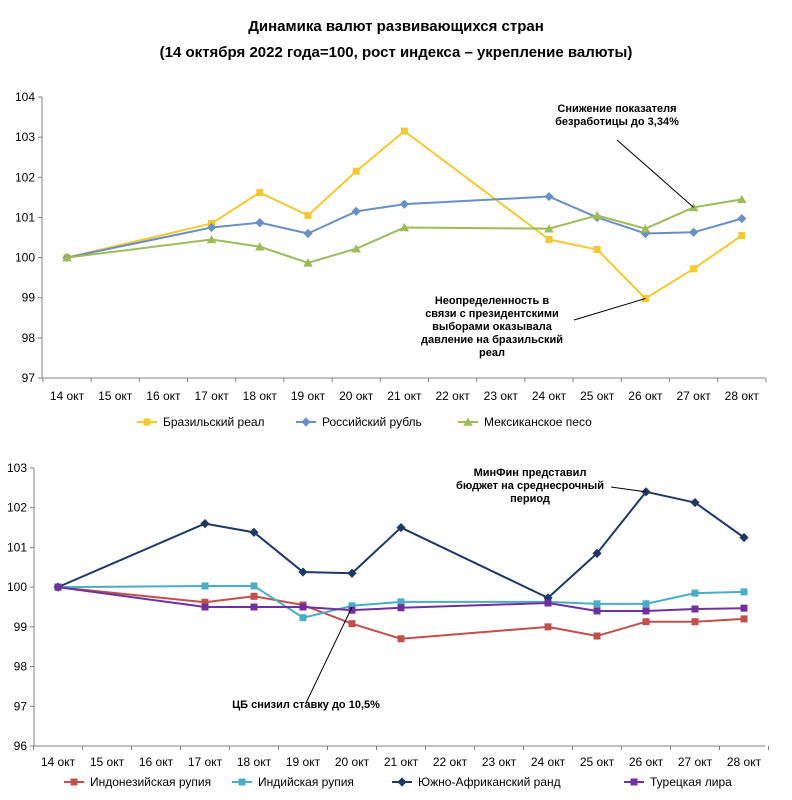 The width and height of the screenshot is (792, 800). Describe the element at coordinates (107, 762) in the screenshot. I see `x-tick-label: 15 окт` at that location.